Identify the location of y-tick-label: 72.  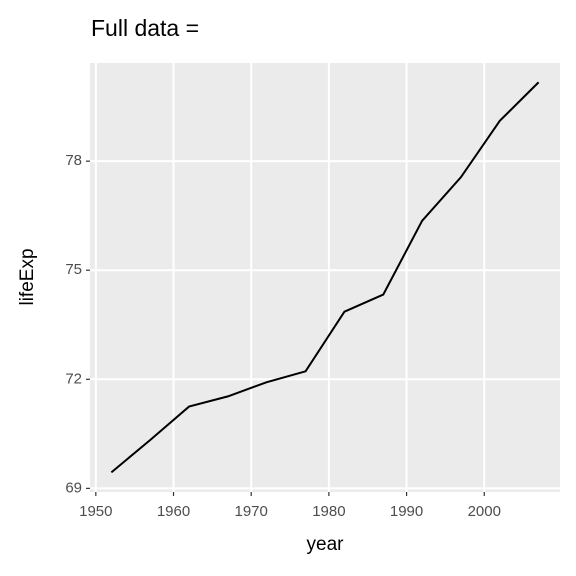
(73, 378).